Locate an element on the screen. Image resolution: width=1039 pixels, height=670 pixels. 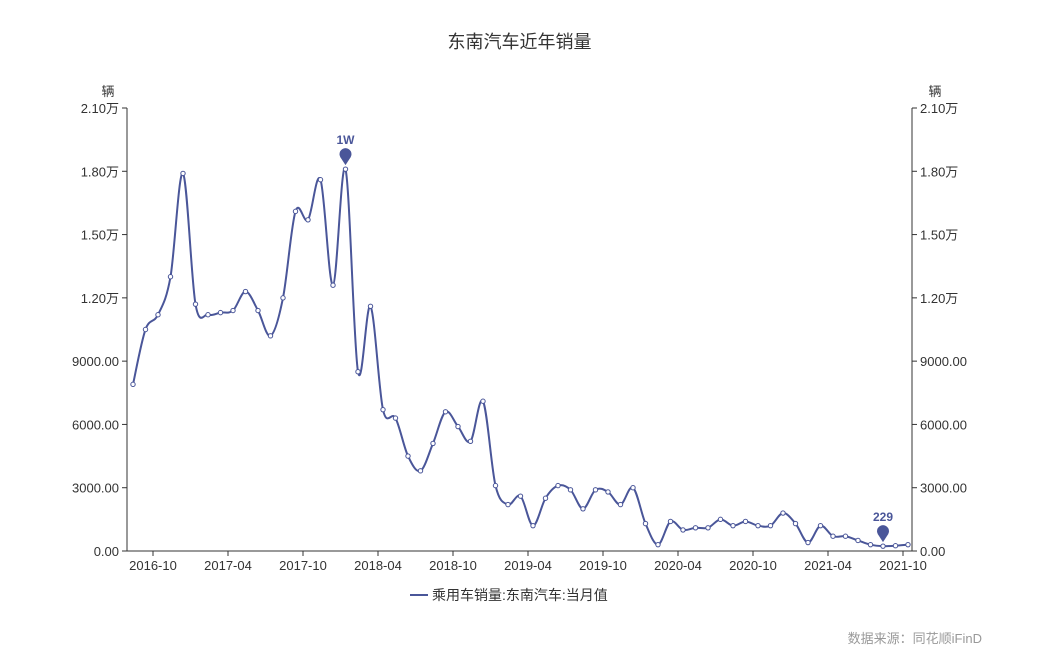
data-source: 数据来源：同花顺iFinD is located at coordinates (915, 638).